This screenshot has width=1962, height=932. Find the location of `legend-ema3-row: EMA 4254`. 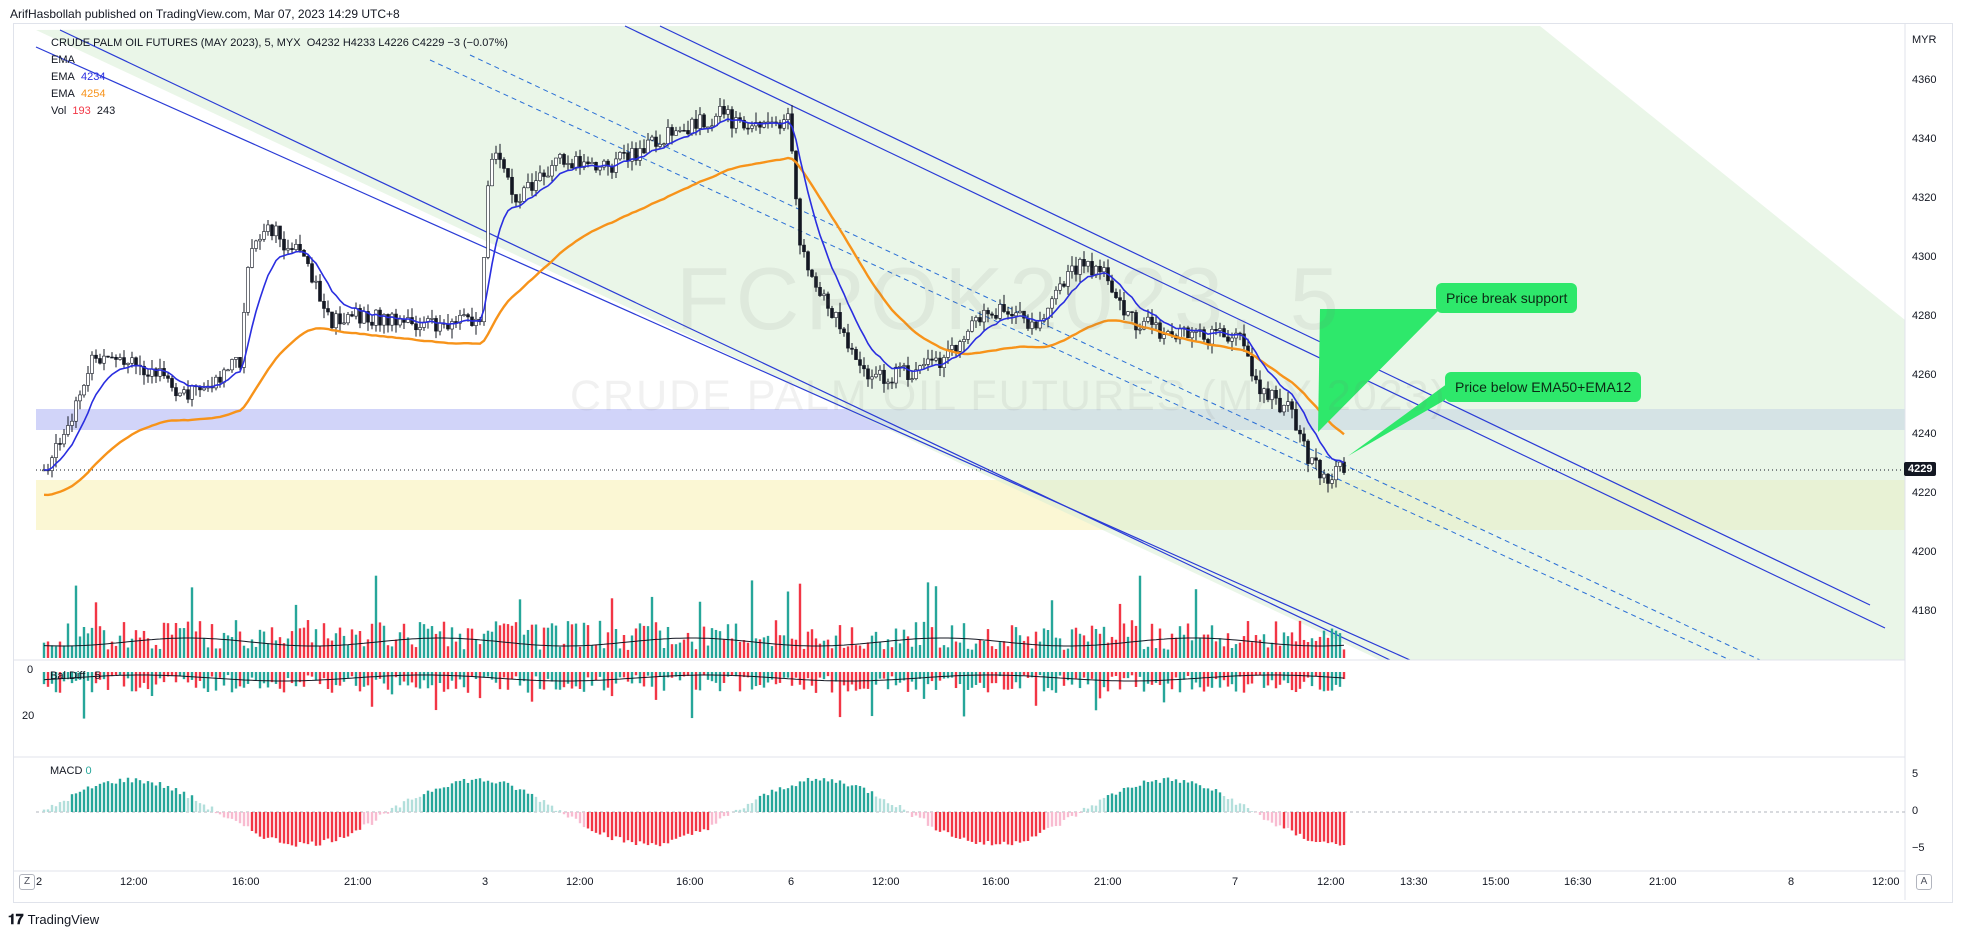

legend-ema3-row: EMA 4254 is located at coordinates (279, 94).